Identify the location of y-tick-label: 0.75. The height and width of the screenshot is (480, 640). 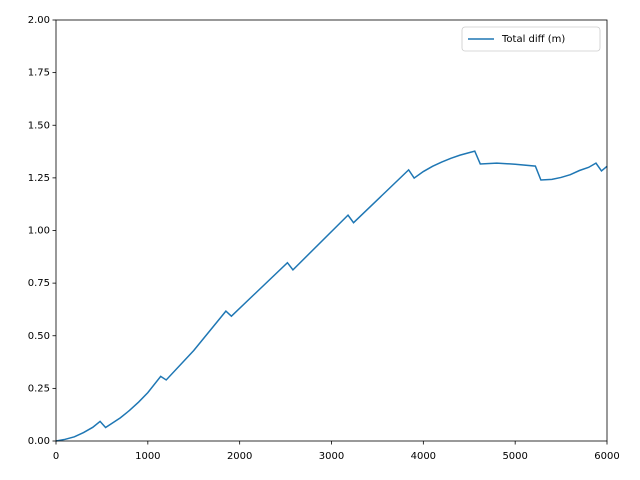
(39, 283).